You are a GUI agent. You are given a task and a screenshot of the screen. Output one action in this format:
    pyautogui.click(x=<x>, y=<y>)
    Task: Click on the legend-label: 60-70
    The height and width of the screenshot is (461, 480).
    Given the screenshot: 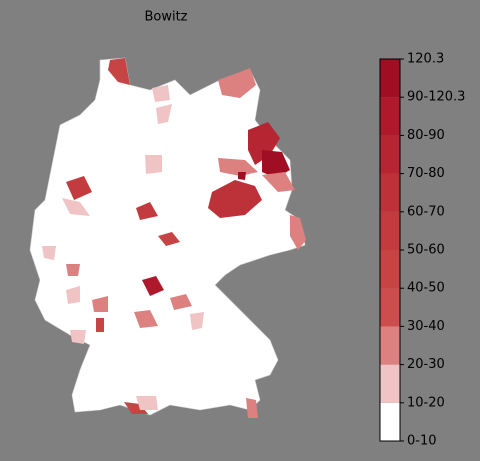 What is the action you would take?
    pyautogui.click(x=426, y=211)
    